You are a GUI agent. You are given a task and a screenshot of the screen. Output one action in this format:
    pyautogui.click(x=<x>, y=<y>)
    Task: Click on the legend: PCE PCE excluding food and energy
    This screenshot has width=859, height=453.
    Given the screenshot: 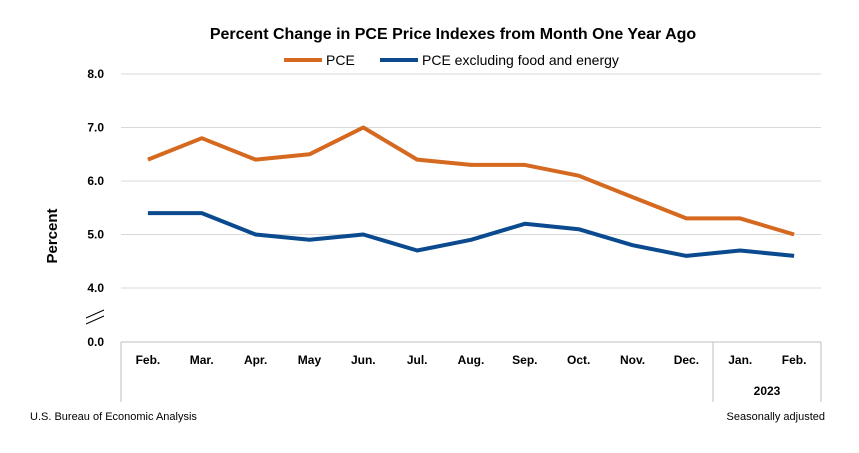 What is the action you would take?
    pyautogui.click(x=451, y=60)
    